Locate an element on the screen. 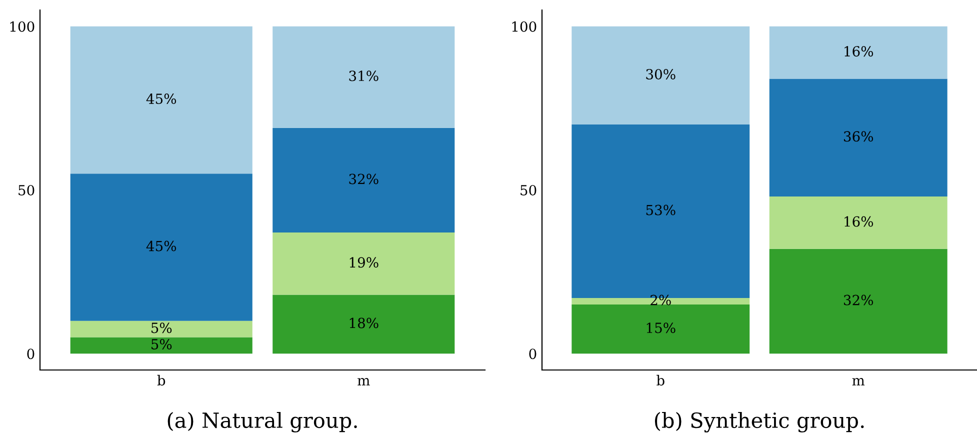  data-label: 30% is located at coordinates (661, 74).